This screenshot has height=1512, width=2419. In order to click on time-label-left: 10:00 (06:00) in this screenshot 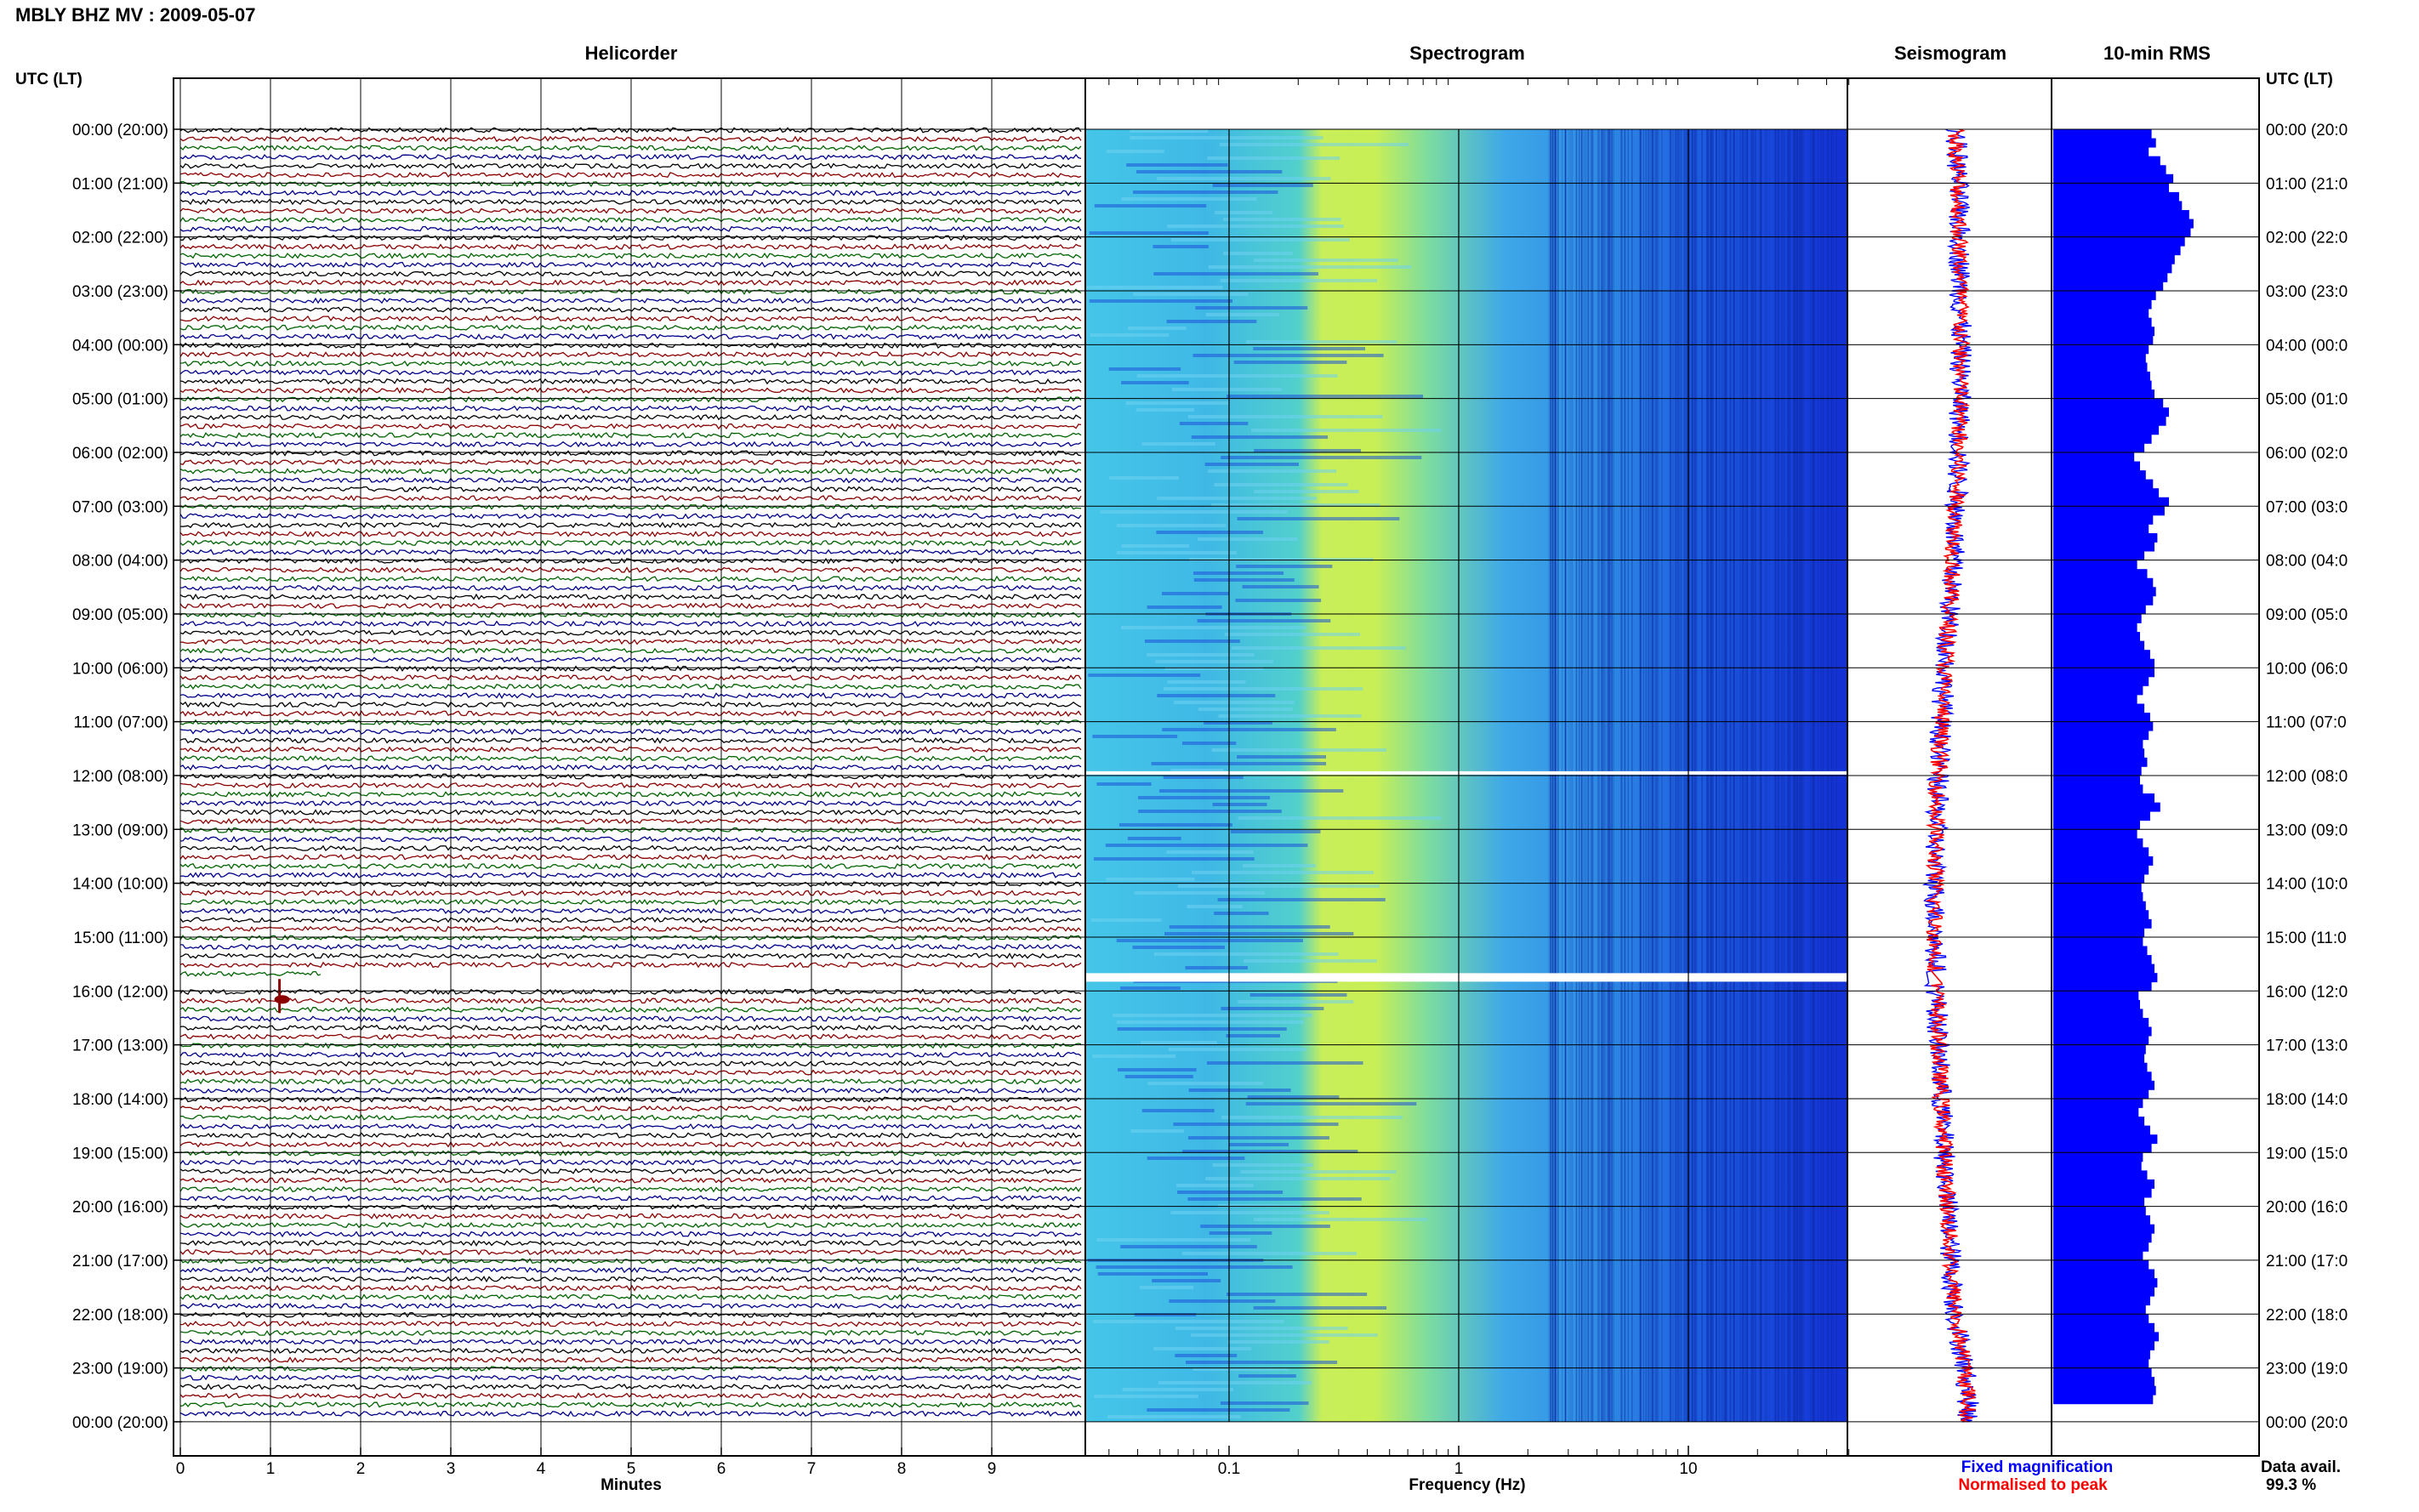, I will do `click(120, 669)`.